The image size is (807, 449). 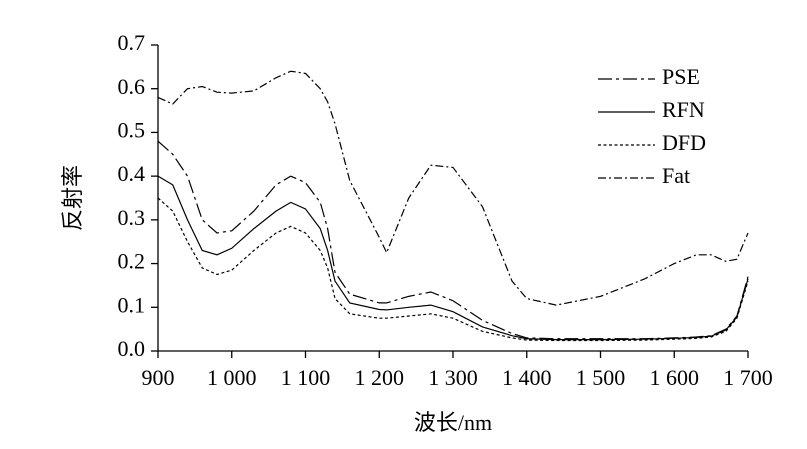 What do you see at coordinates (132, 261) in the screenshot?
I see `y-tick-label: 0.2` at bounding box center [132, 261].